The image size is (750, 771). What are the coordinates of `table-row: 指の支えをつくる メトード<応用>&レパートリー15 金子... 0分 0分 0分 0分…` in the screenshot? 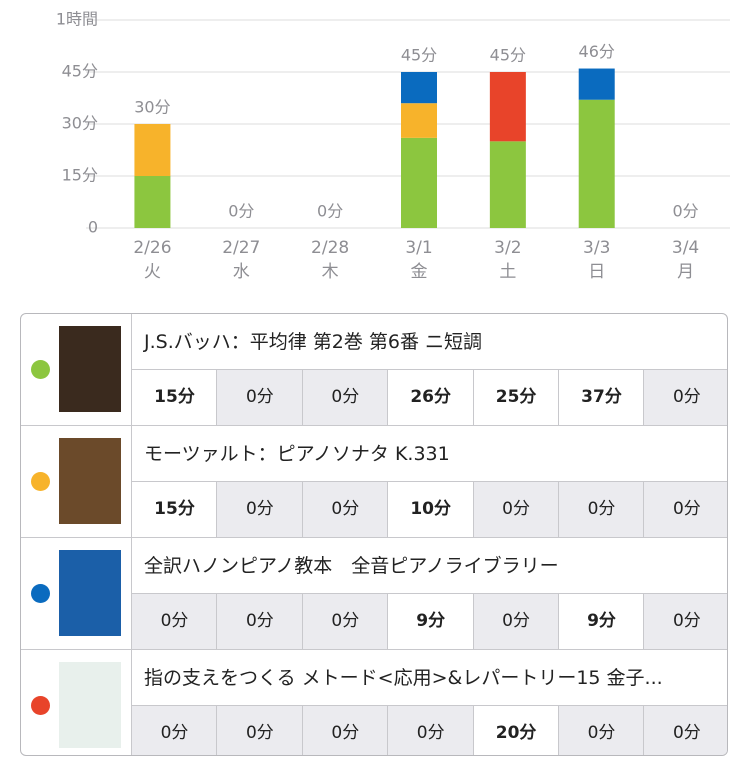 It's located at (374, 702).